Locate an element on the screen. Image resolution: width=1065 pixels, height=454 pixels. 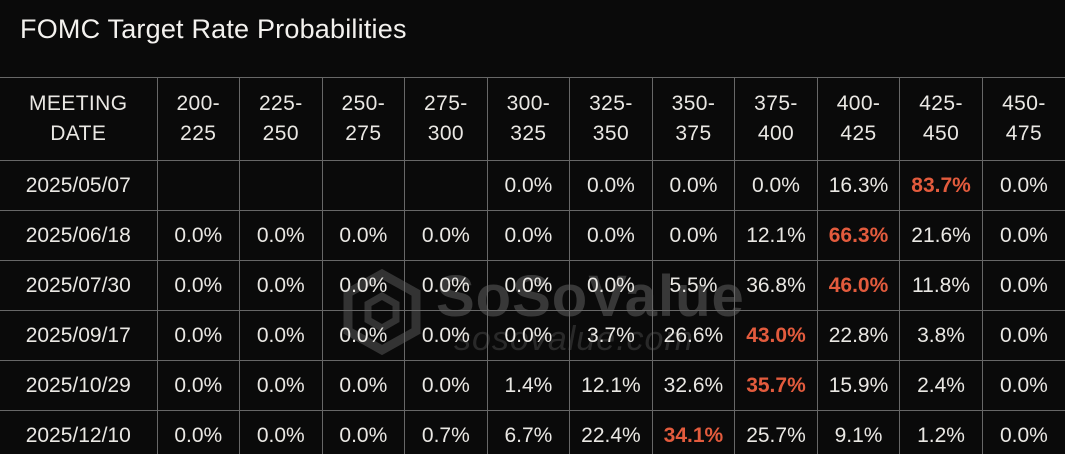
rate-range-header: 275- 300 is located at coordinates (446, 119).